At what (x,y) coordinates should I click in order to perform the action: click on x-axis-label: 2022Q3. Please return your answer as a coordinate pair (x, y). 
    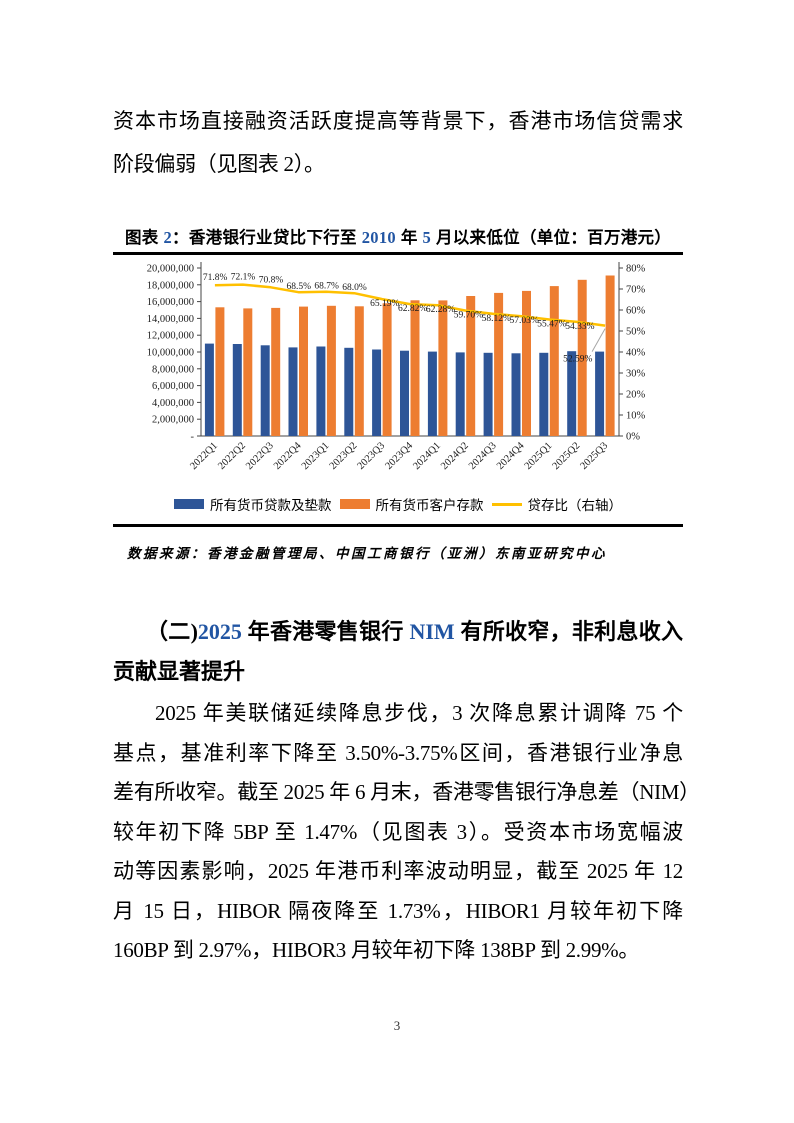
    Looking at the image, I should click on (260, 456).